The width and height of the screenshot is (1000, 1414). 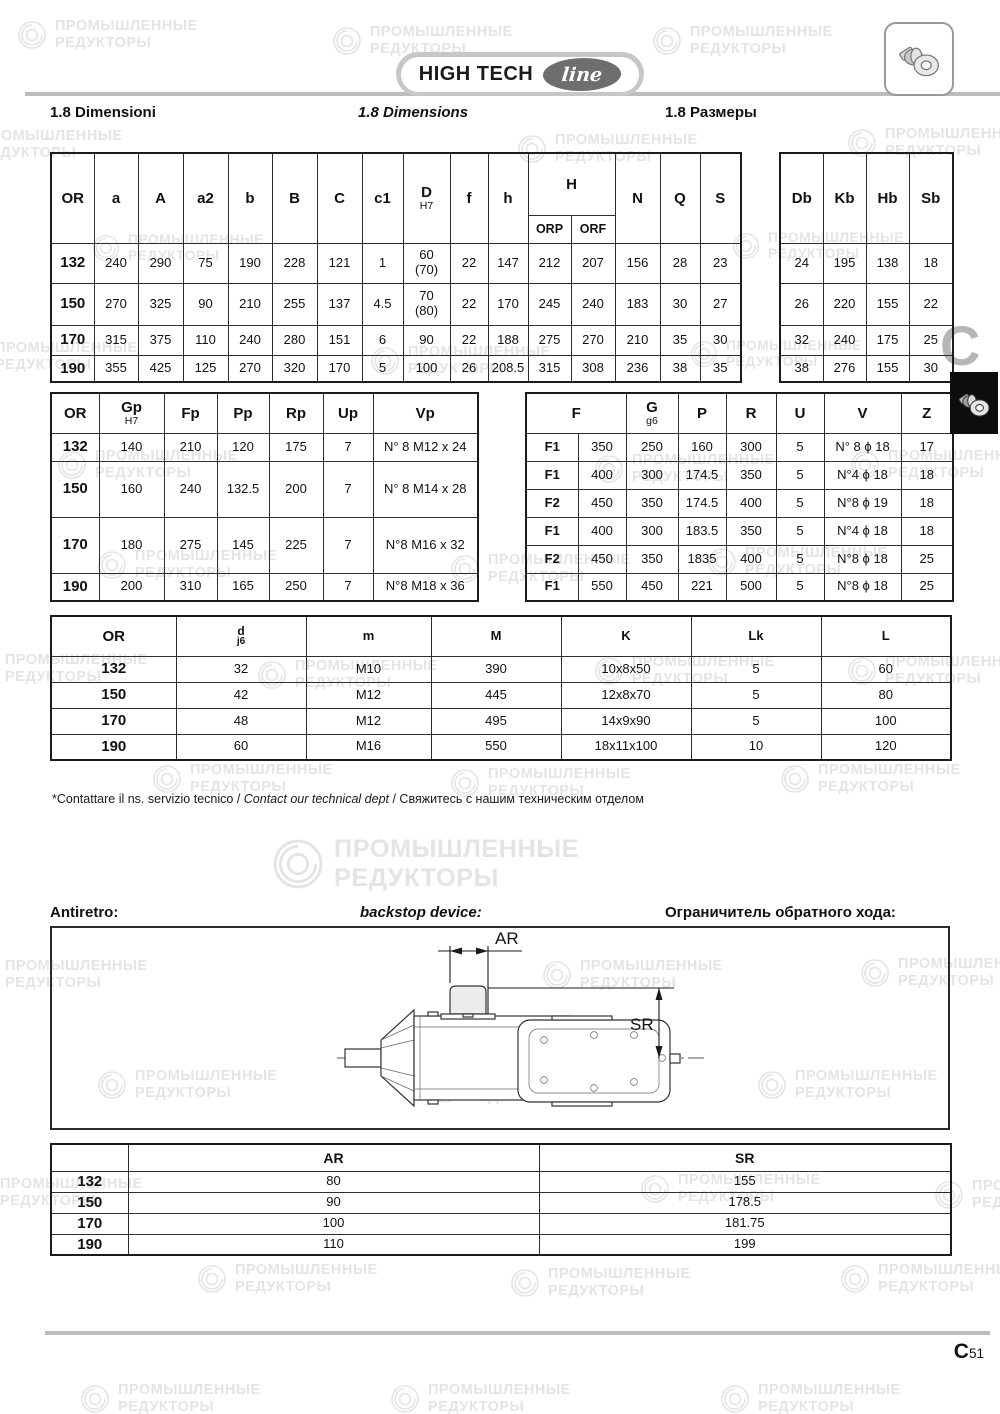 What do you see at coordinates (84, 912) in the screenshot?
I see `backstop-title-it: Antiretro:` at bounding box center [84, 912].